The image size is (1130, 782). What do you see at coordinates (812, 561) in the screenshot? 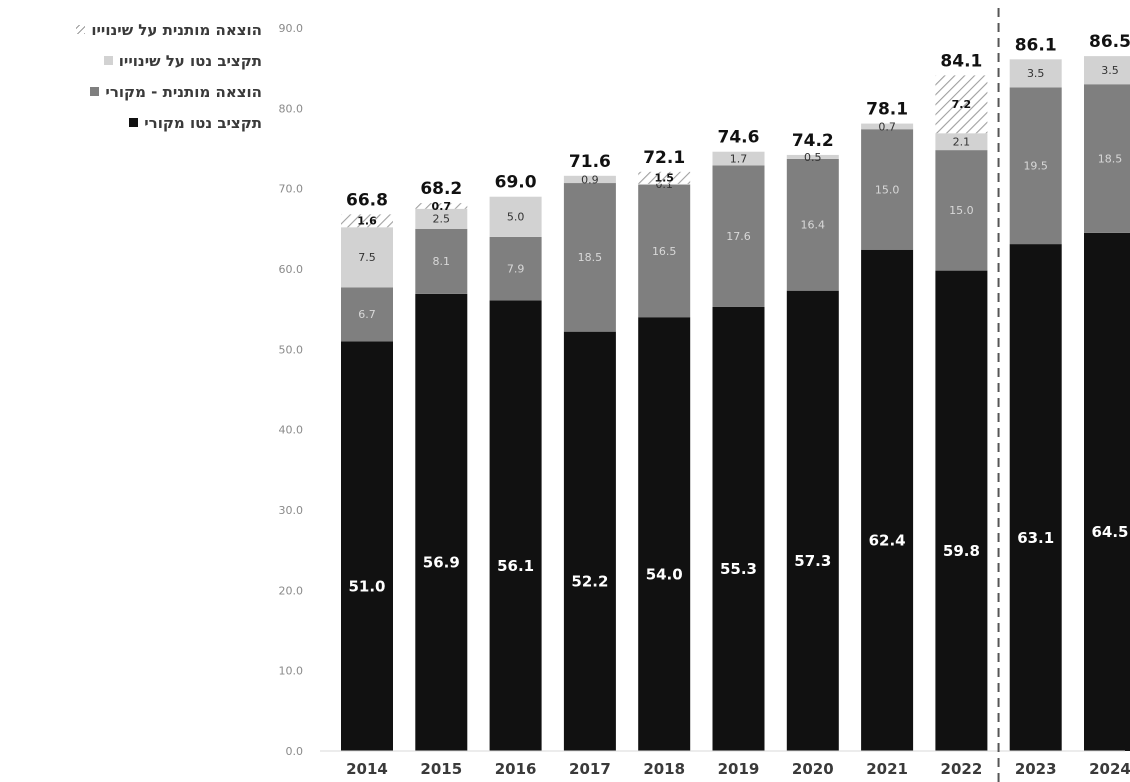
I see `segment-value-label: 57.3` at bounding box center [812, 561].